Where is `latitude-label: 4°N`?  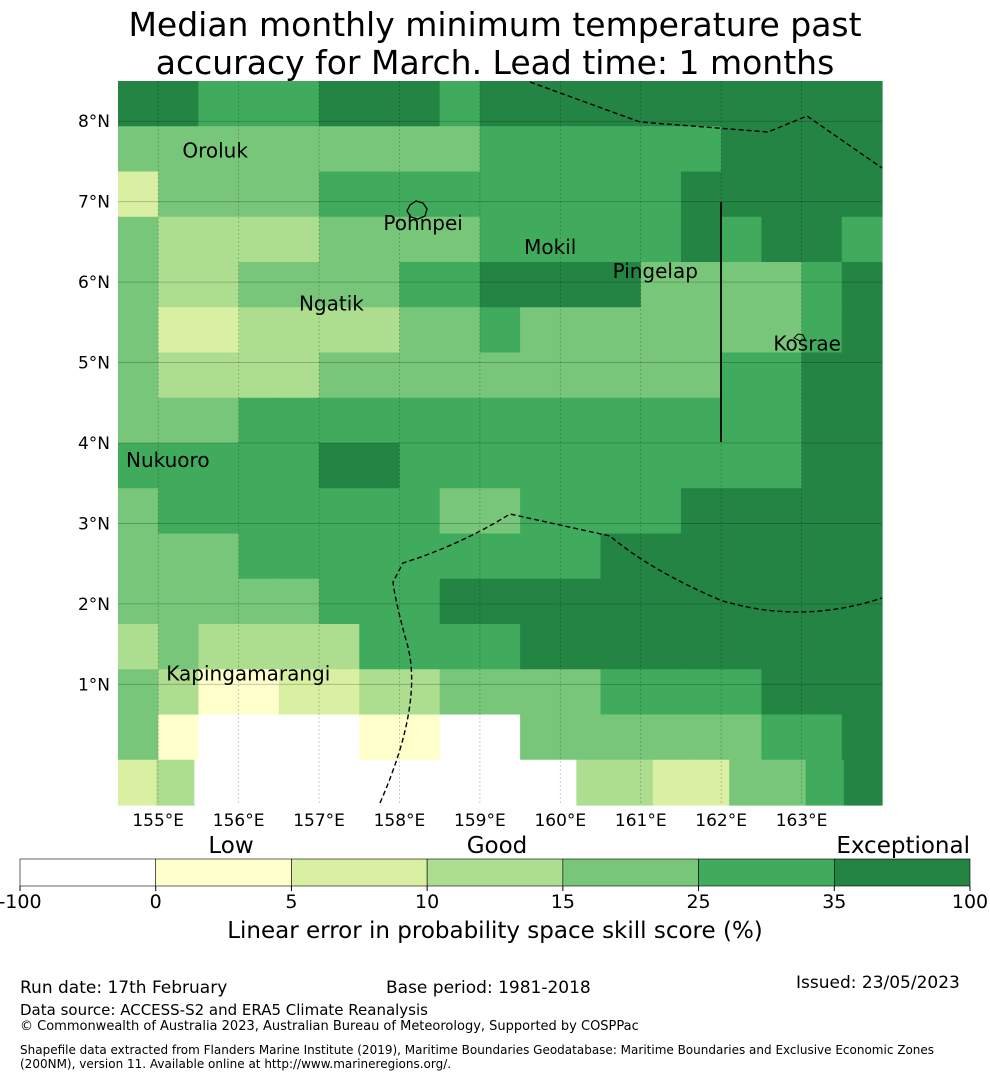
latitude-label: 4°N is located at coordinates (94, 444).